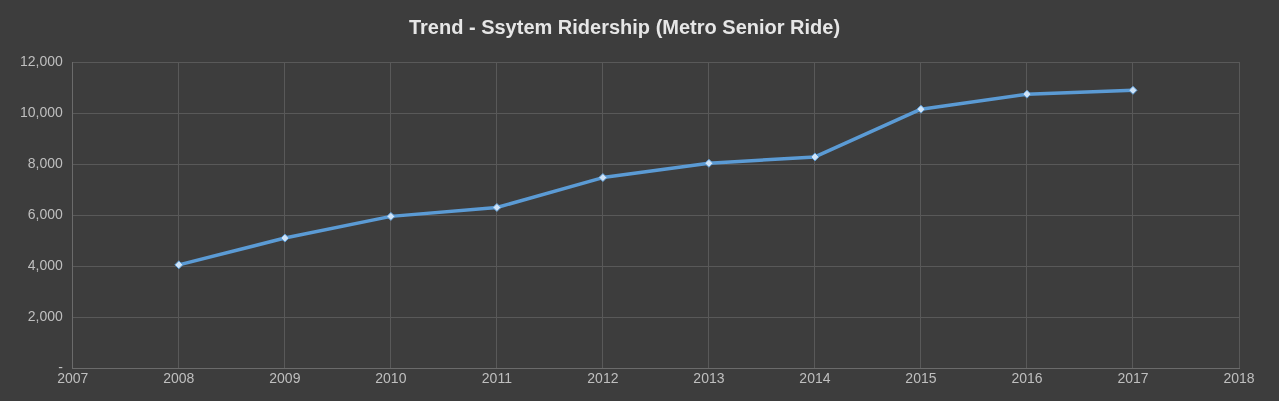 The height and width of the screenshot is (401, 1279). I want to click on x-tick-label: 2013, so click(709, 378).